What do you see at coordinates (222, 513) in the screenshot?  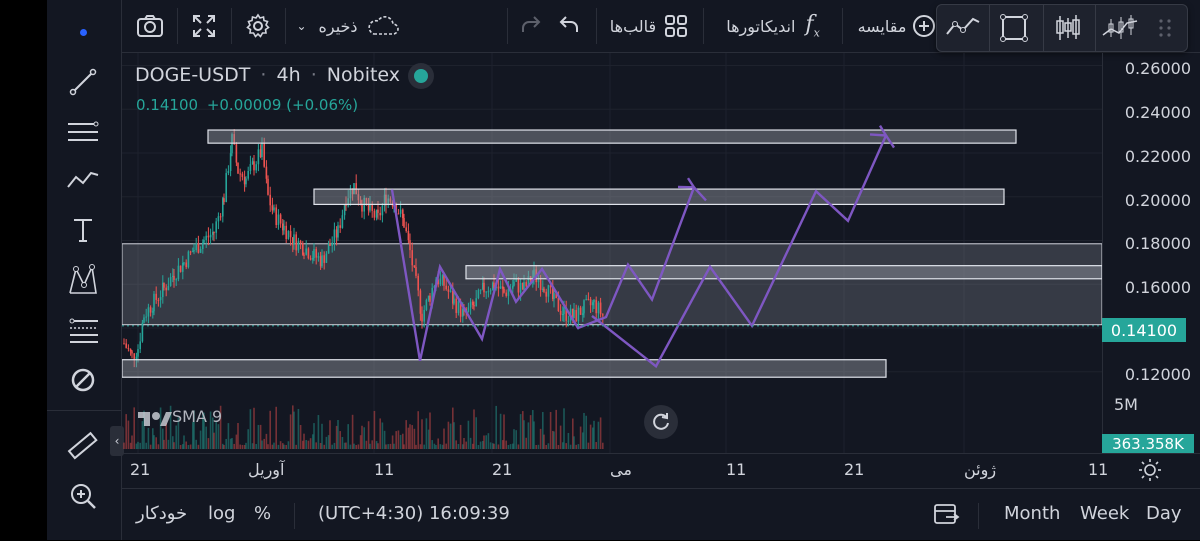 I see `log-scale-button: log` at bounding box center [222, 513].